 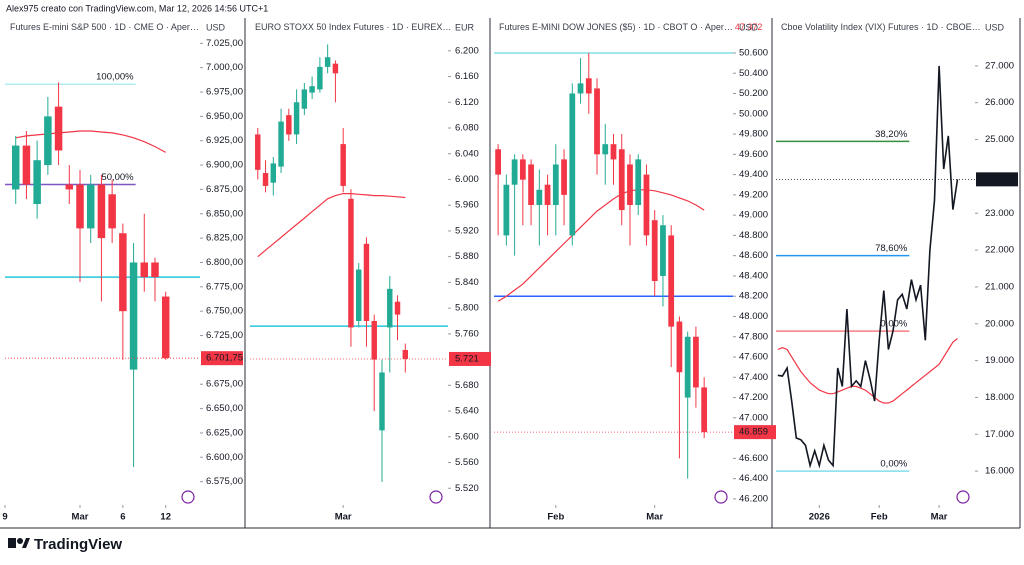 I want to click on y-tick-label: 17.000, so click(x=999, y=434).